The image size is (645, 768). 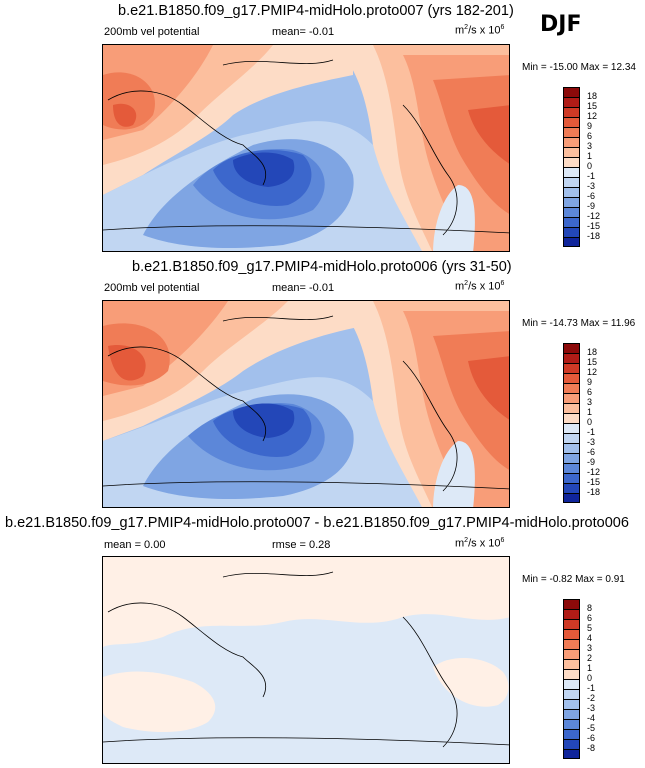 What do you see at coordinates (592, 96) in the screenshot?
I see `colorbar-tick-label: 18` at bounding box center [592, 96].